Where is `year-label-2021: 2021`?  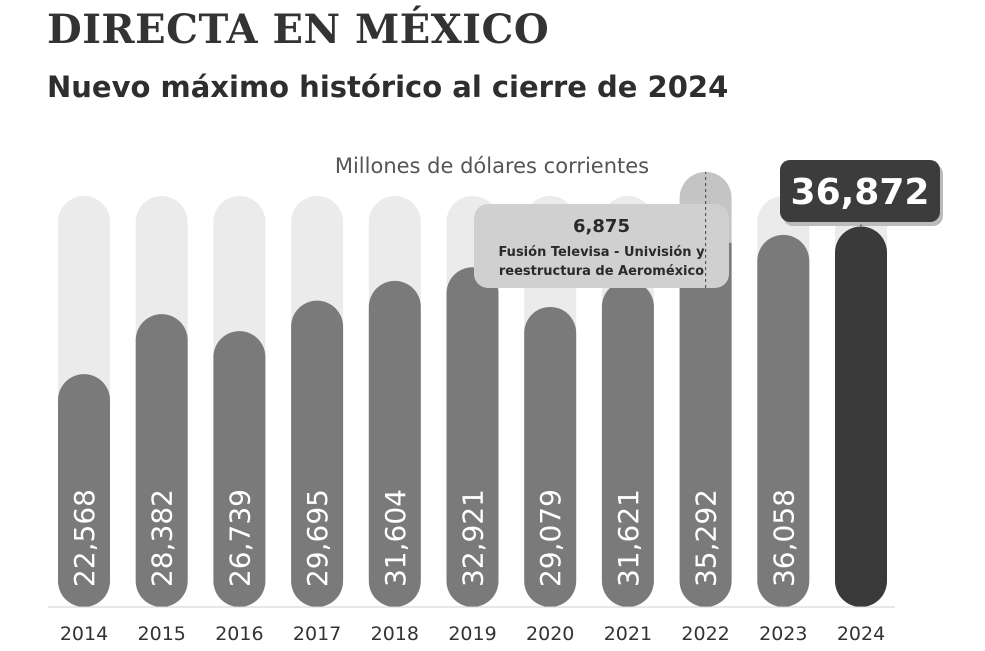 year-label-2021: 2021 is located at coordinates (628, 634).